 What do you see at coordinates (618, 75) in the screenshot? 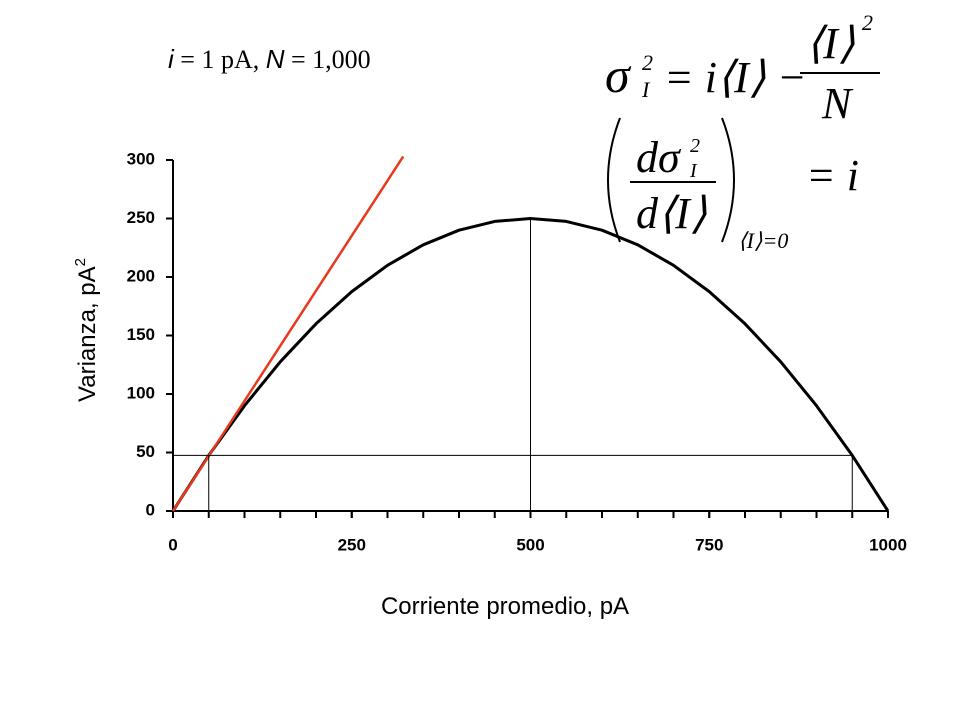
I see `formula-part: σ` at bounding box center [618, 75].